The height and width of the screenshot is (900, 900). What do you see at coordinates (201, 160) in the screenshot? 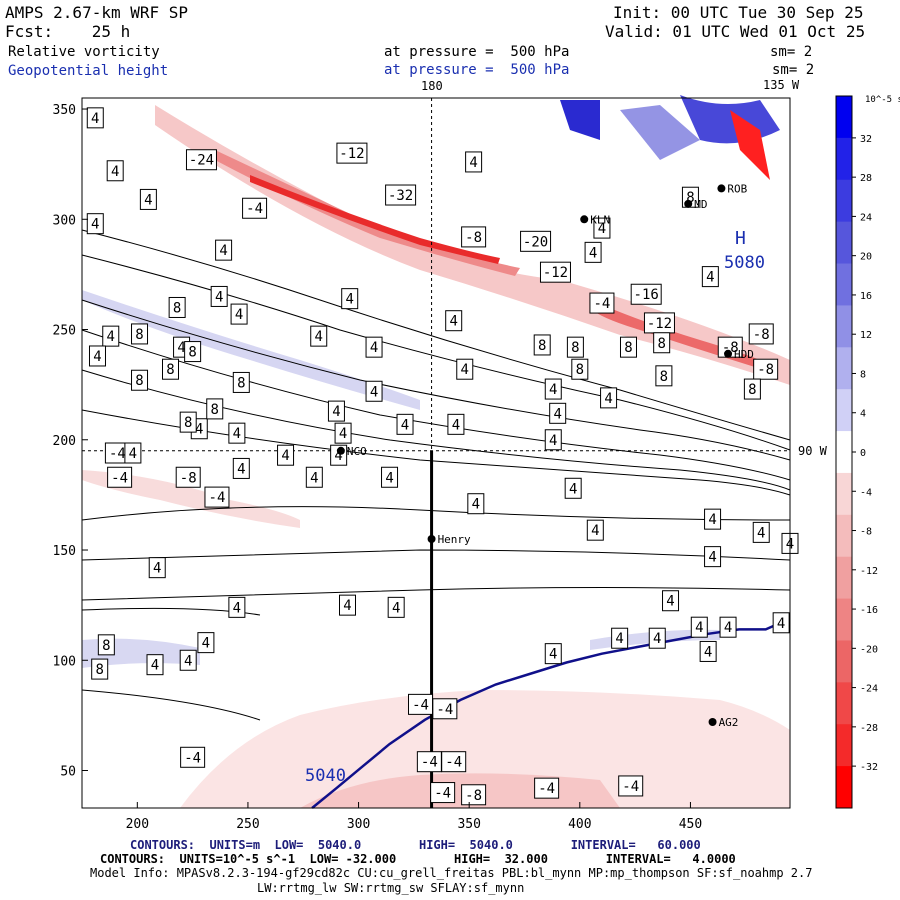
I see `contour-label: -24` at bounding box center [201, 160].